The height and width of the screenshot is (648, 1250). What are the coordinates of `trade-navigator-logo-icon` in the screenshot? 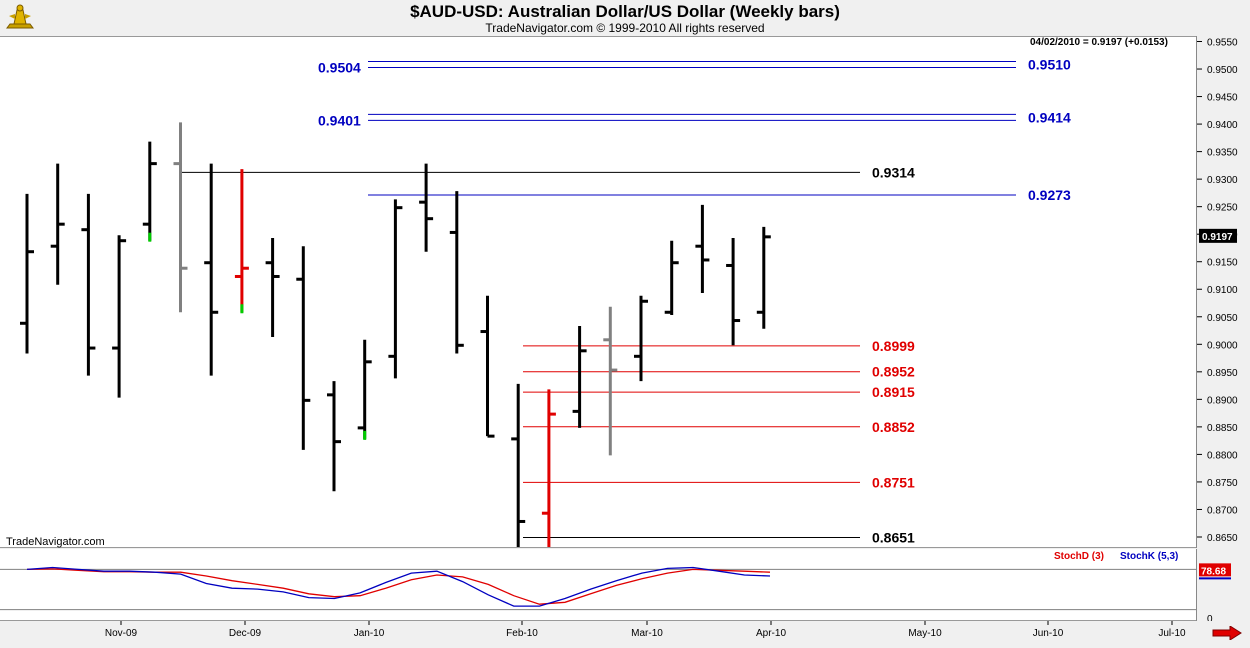 It's located at (20, 16).